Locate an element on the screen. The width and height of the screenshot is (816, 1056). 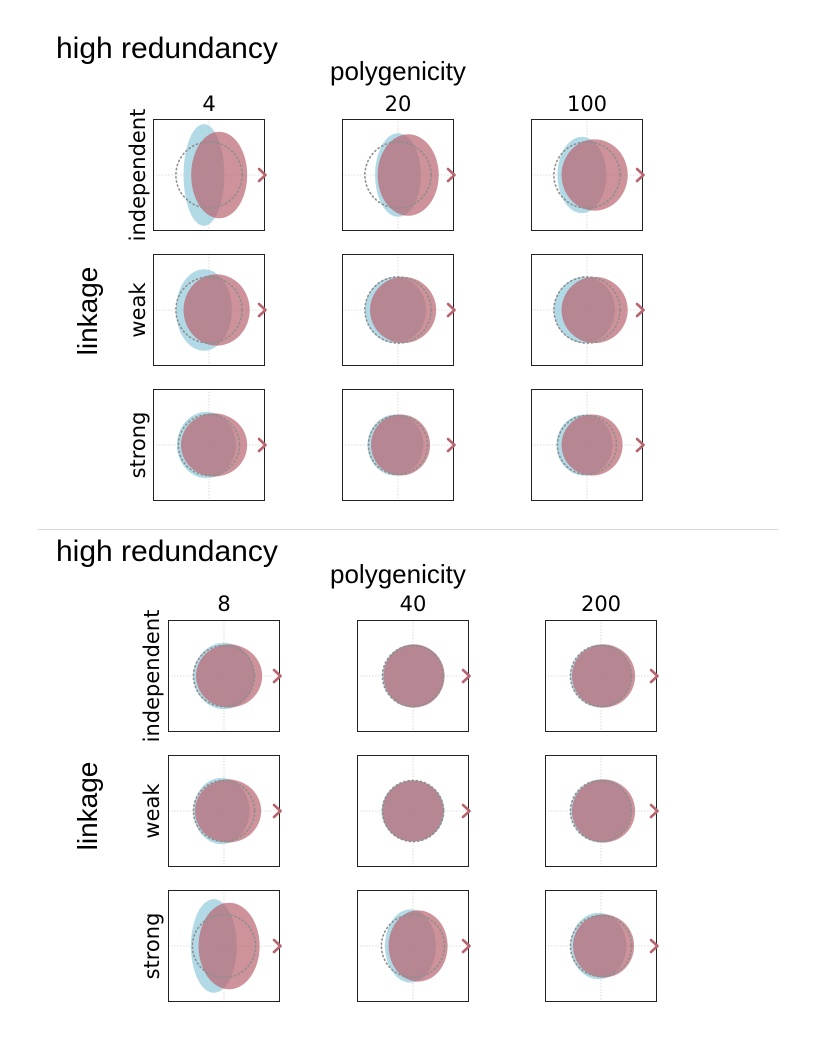
panel-2-linkage-label: linkage is located at coordinates (87, 806).